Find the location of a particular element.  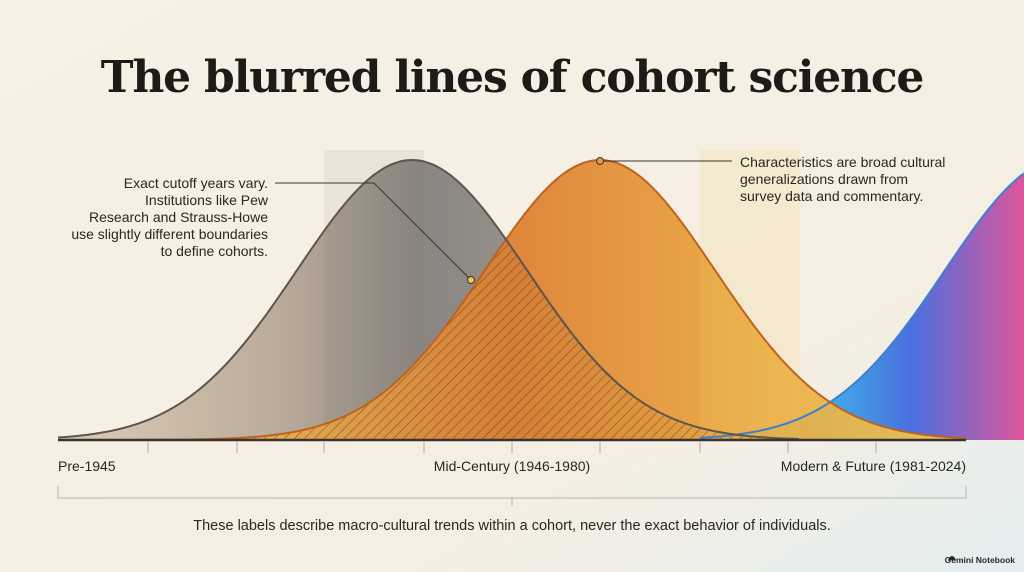

note-line: to define cohorts. is located at coordinates (214, 251).